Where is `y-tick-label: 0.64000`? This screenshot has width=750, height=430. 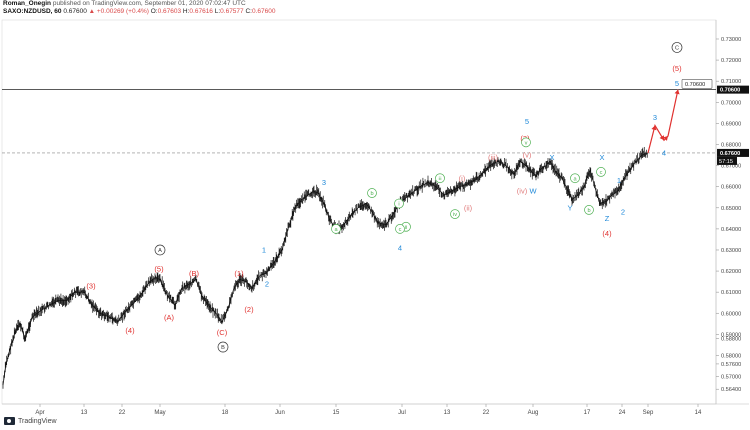
y-tick-label: 0.64000 is located at coordinates (731, 230).